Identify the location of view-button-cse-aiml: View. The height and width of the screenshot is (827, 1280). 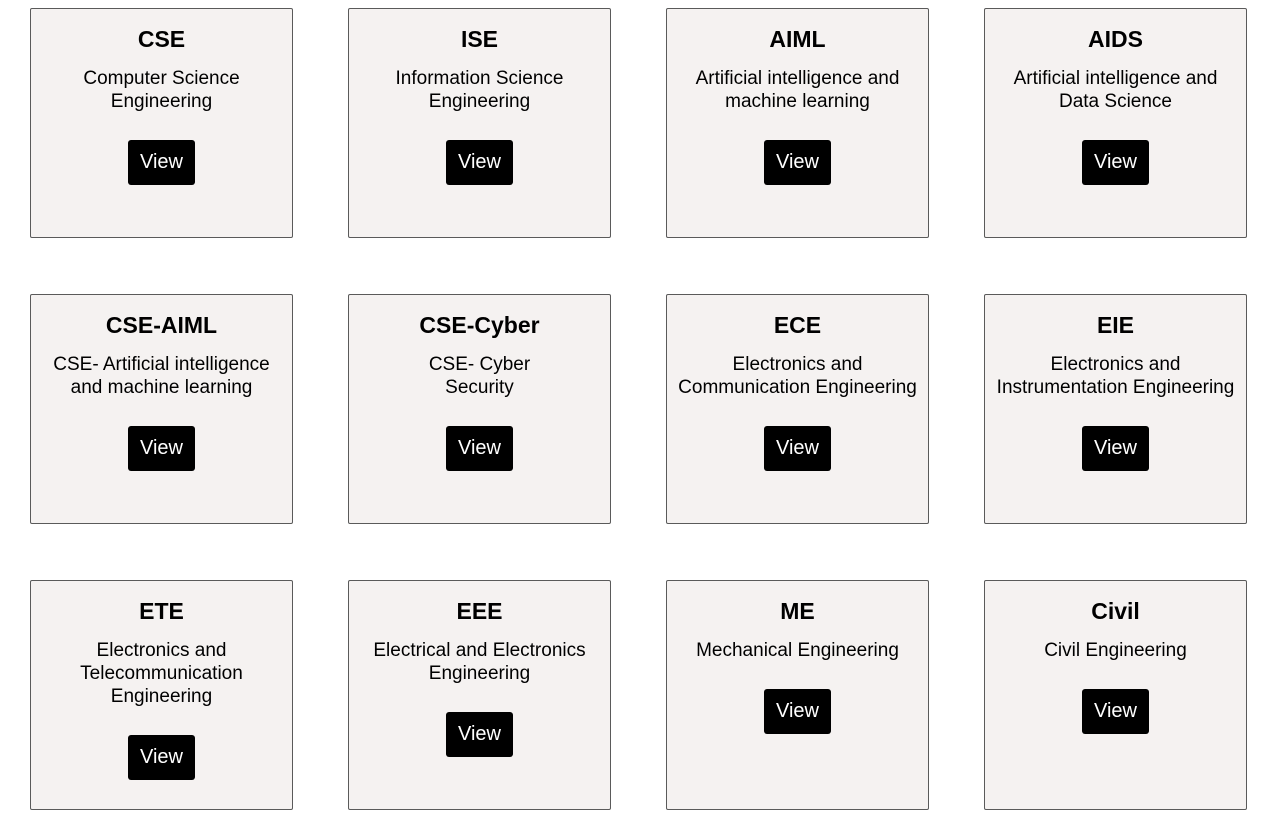
(161, 448).